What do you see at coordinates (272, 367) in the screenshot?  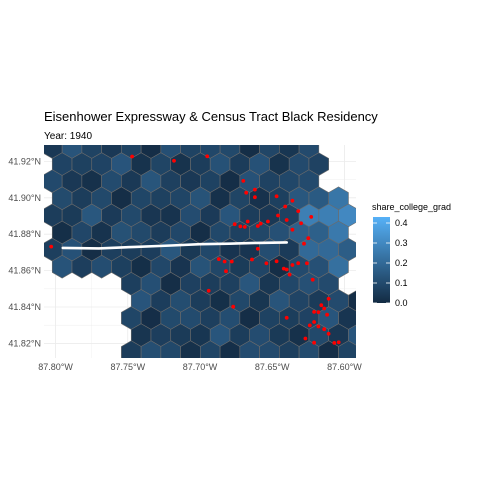 I see `x-tick-label: 87.65°W` at bounding box center [272, 367].